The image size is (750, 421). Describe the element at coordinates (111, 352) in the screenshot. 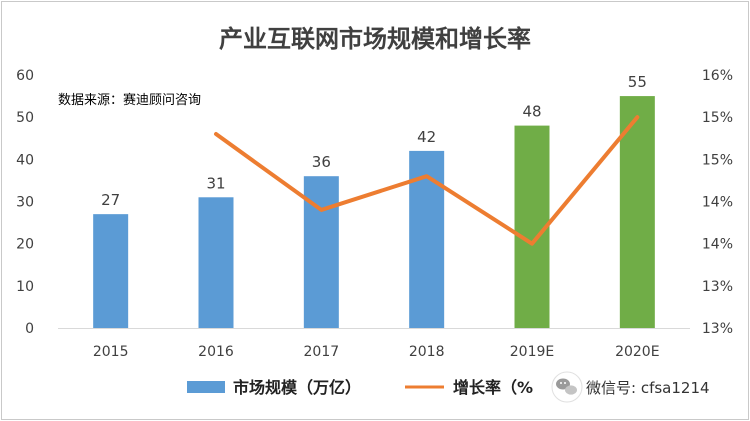

I see `x-tick-label: 2015` at that location.